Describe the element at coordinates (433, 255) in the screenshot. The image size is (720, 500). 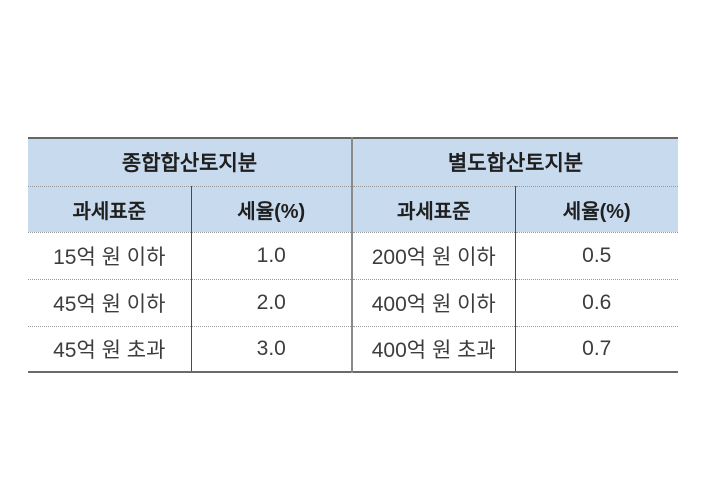
I see `cell-tax-base: 200억 원 이하` at that location.